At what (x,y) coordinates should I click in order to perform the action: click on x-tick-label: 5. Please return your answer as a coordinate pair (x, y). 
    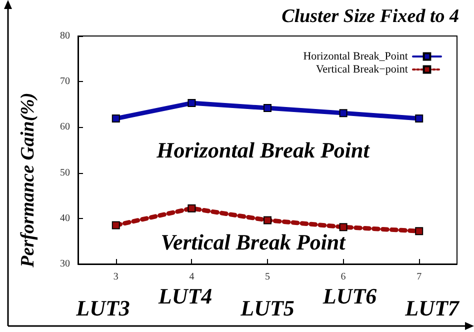
    Looking at the image, I should click on (267, 277).